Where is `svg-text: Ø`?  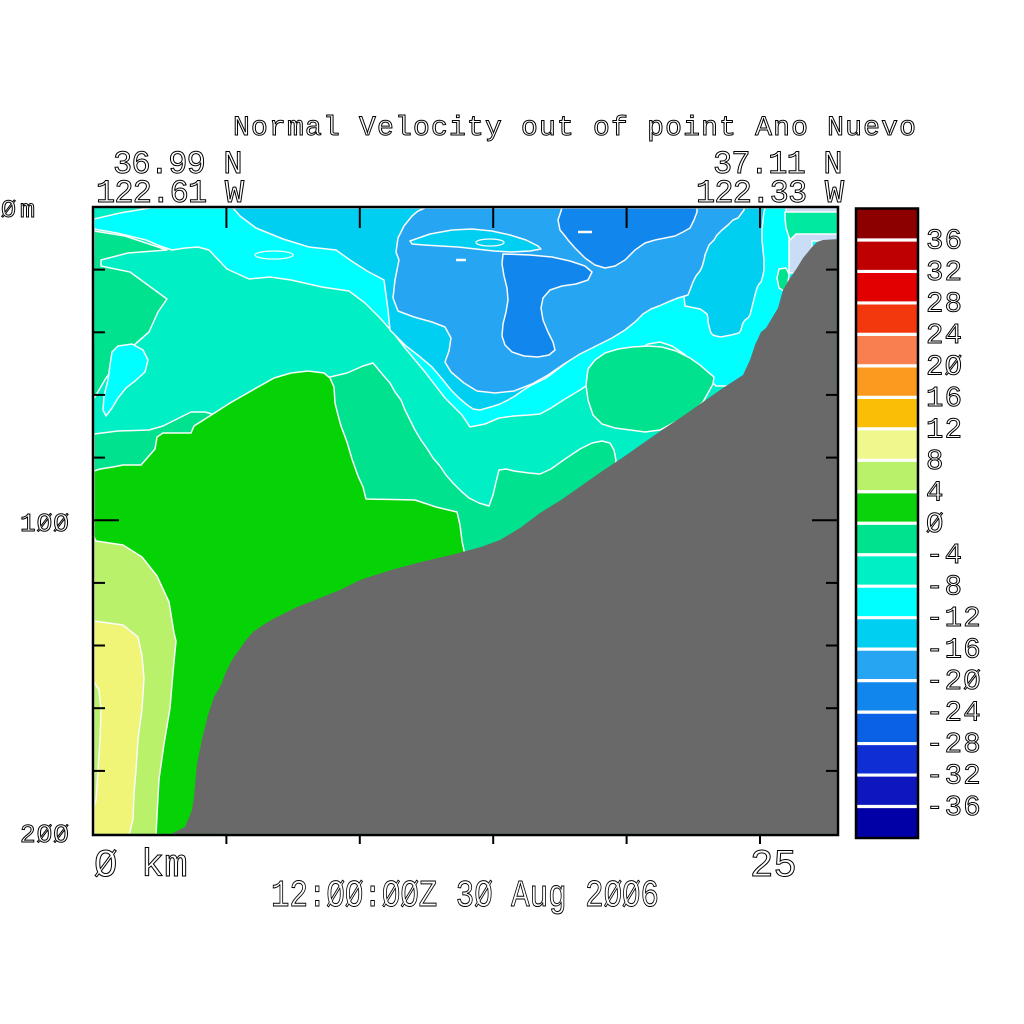 svg-text: Ø is located at coordinates (935, 524).